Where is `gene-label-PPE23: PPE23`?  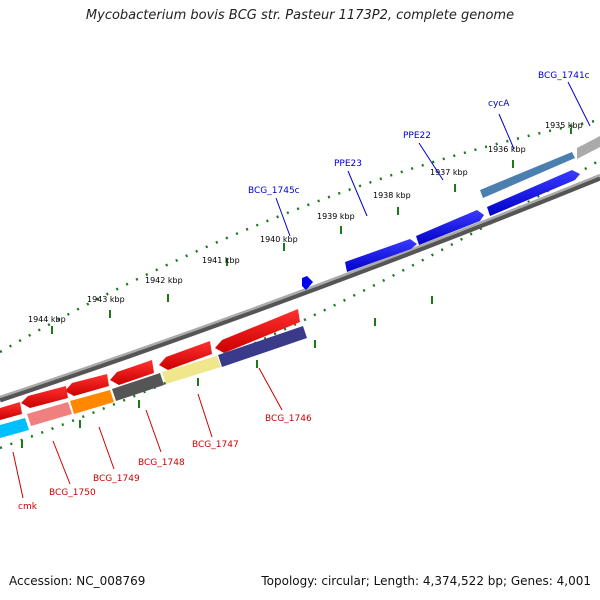
gene-label-PPE23: PPE23 is located at coordinates (348, 164).